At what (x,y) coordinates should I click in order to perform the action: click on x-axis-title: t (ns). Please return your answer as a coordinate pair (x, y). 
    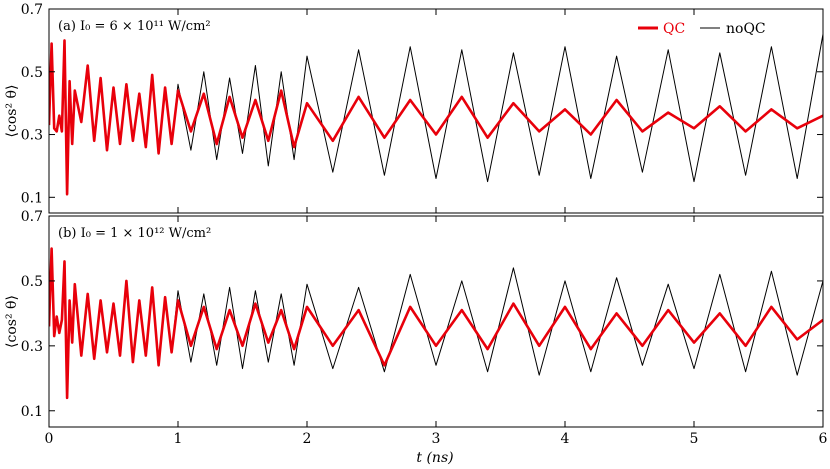
    Looking at the image, I should click on (434, 458).